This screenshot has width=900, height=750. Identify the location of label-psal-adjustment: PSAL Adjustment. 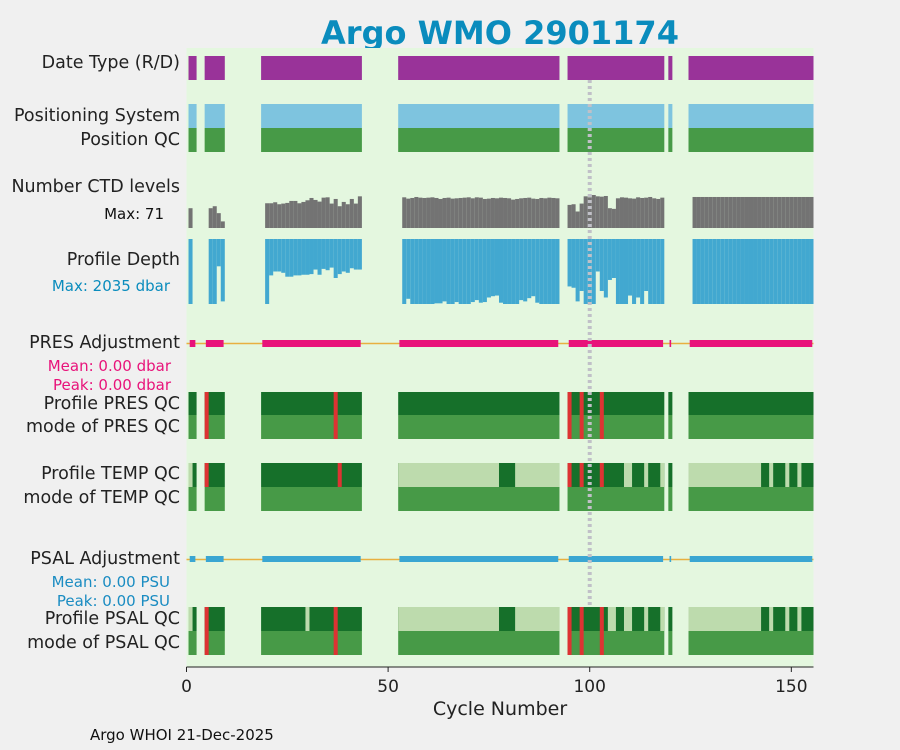
(105, 559).